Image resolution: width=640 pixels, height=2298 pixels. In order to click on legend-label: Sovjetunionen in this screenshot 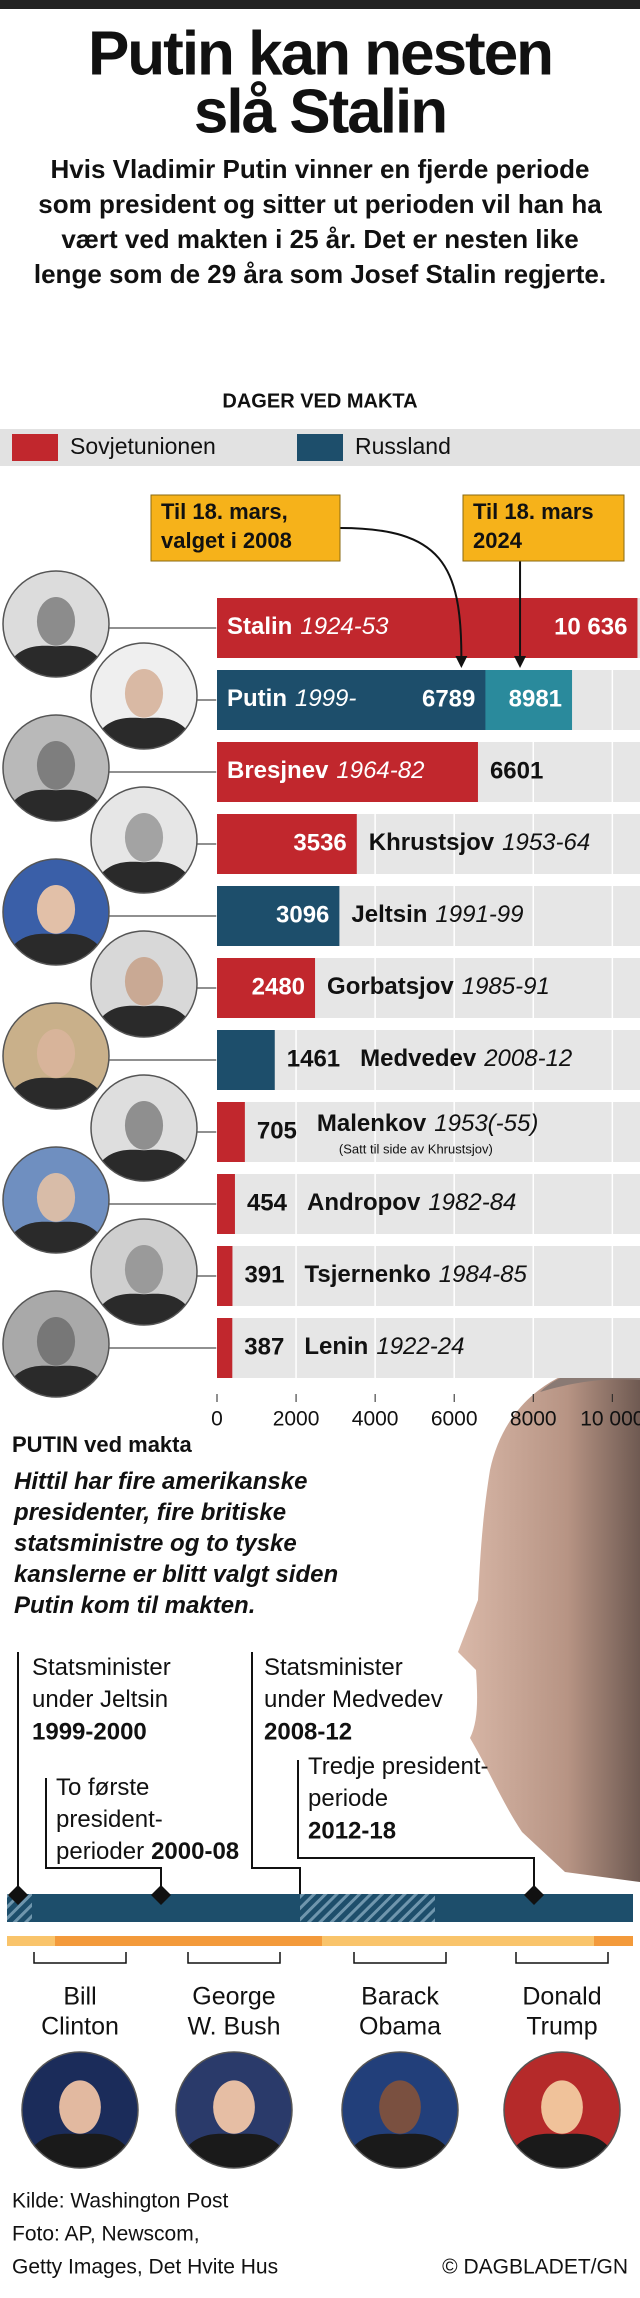, I will do `click(143, 446)`.